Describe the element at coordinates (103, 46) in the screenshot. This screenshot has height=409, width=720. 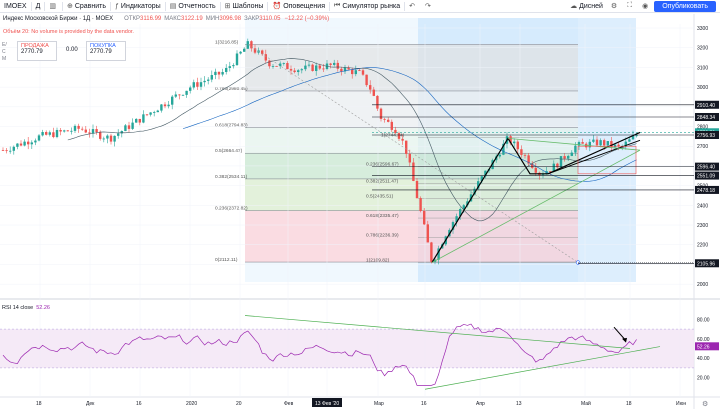
I see `buy-label: ПОКУПКА` at that location.